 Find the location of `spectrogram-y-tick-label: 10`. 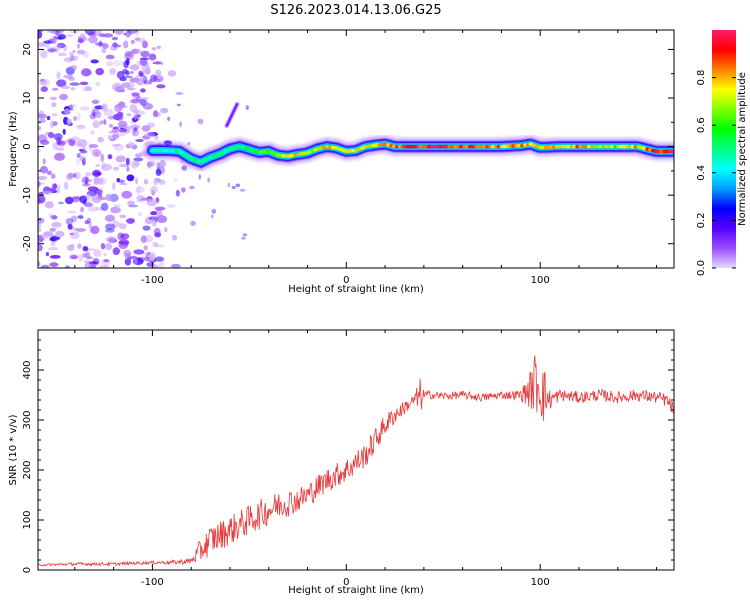

spectrogram-y-tick-label: 10 is located at coordinates (27, 98).